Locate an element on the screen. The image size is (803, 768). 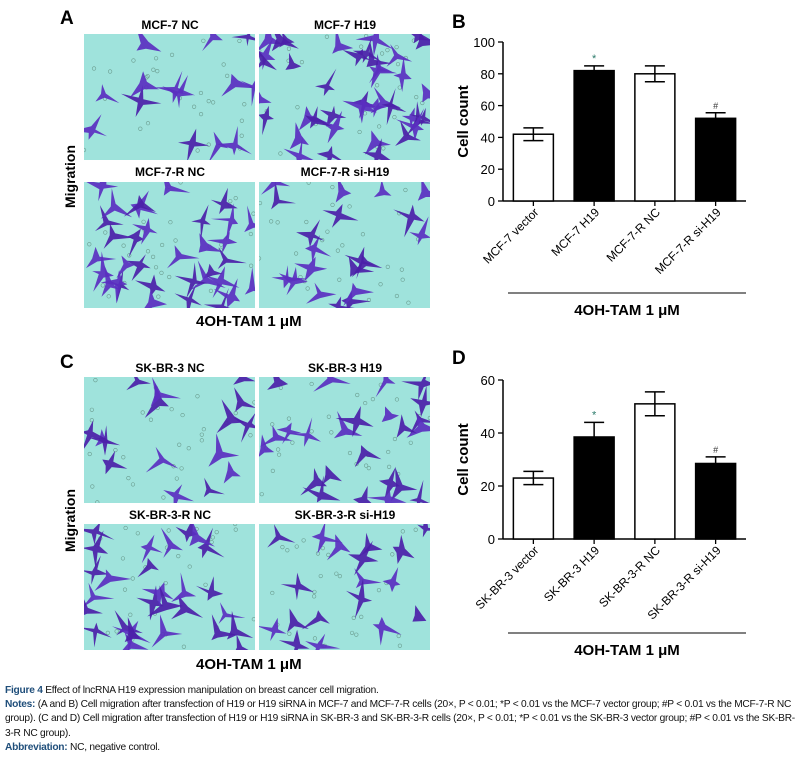
y-axis-title: Cell count is located at coordinates (463, 121).